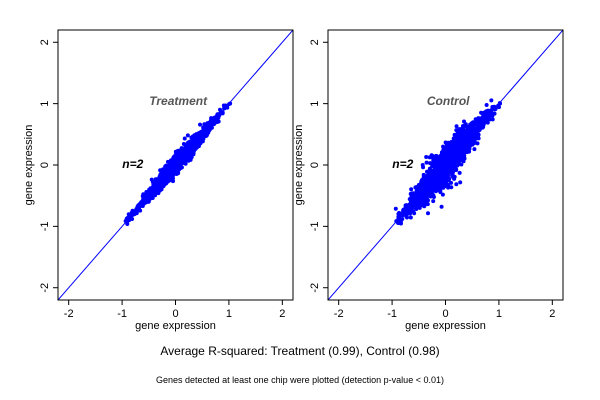 The image size is (600, 400). What do you see at coordinates (229, 314) in the screenshot?
I see `x-tick-label: 1` at bounding box center [229, 314].